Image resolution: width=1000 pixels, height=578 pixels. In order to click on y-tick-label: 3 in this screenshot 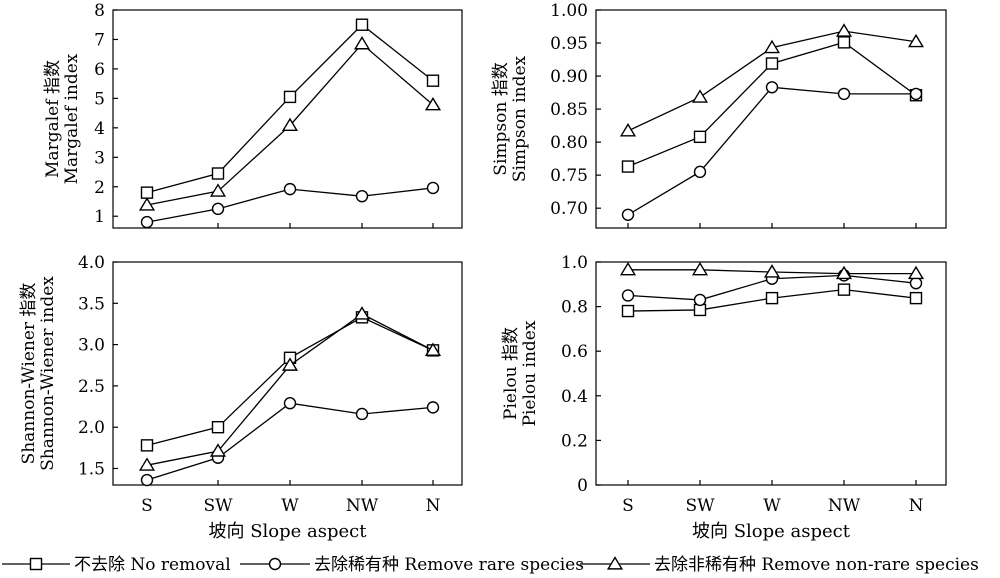, I will do `click(99, 158)`.